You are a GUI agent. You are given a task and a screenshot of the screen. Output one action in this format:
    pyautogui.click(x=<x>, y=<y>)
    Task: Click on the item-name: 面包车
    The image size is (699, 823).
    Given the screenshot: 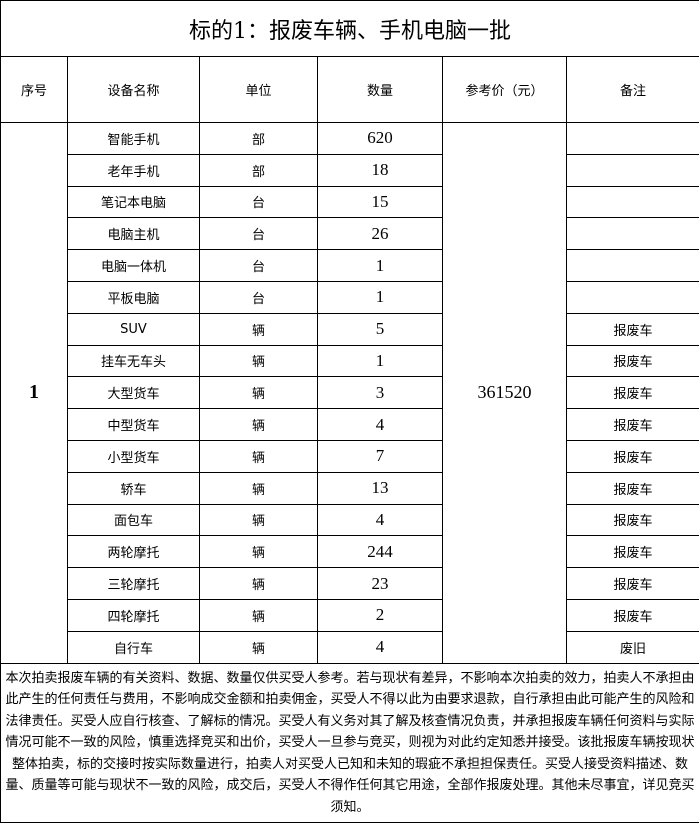 What is the action you would take?
    pyautogui.click(x=134, y=520)
    